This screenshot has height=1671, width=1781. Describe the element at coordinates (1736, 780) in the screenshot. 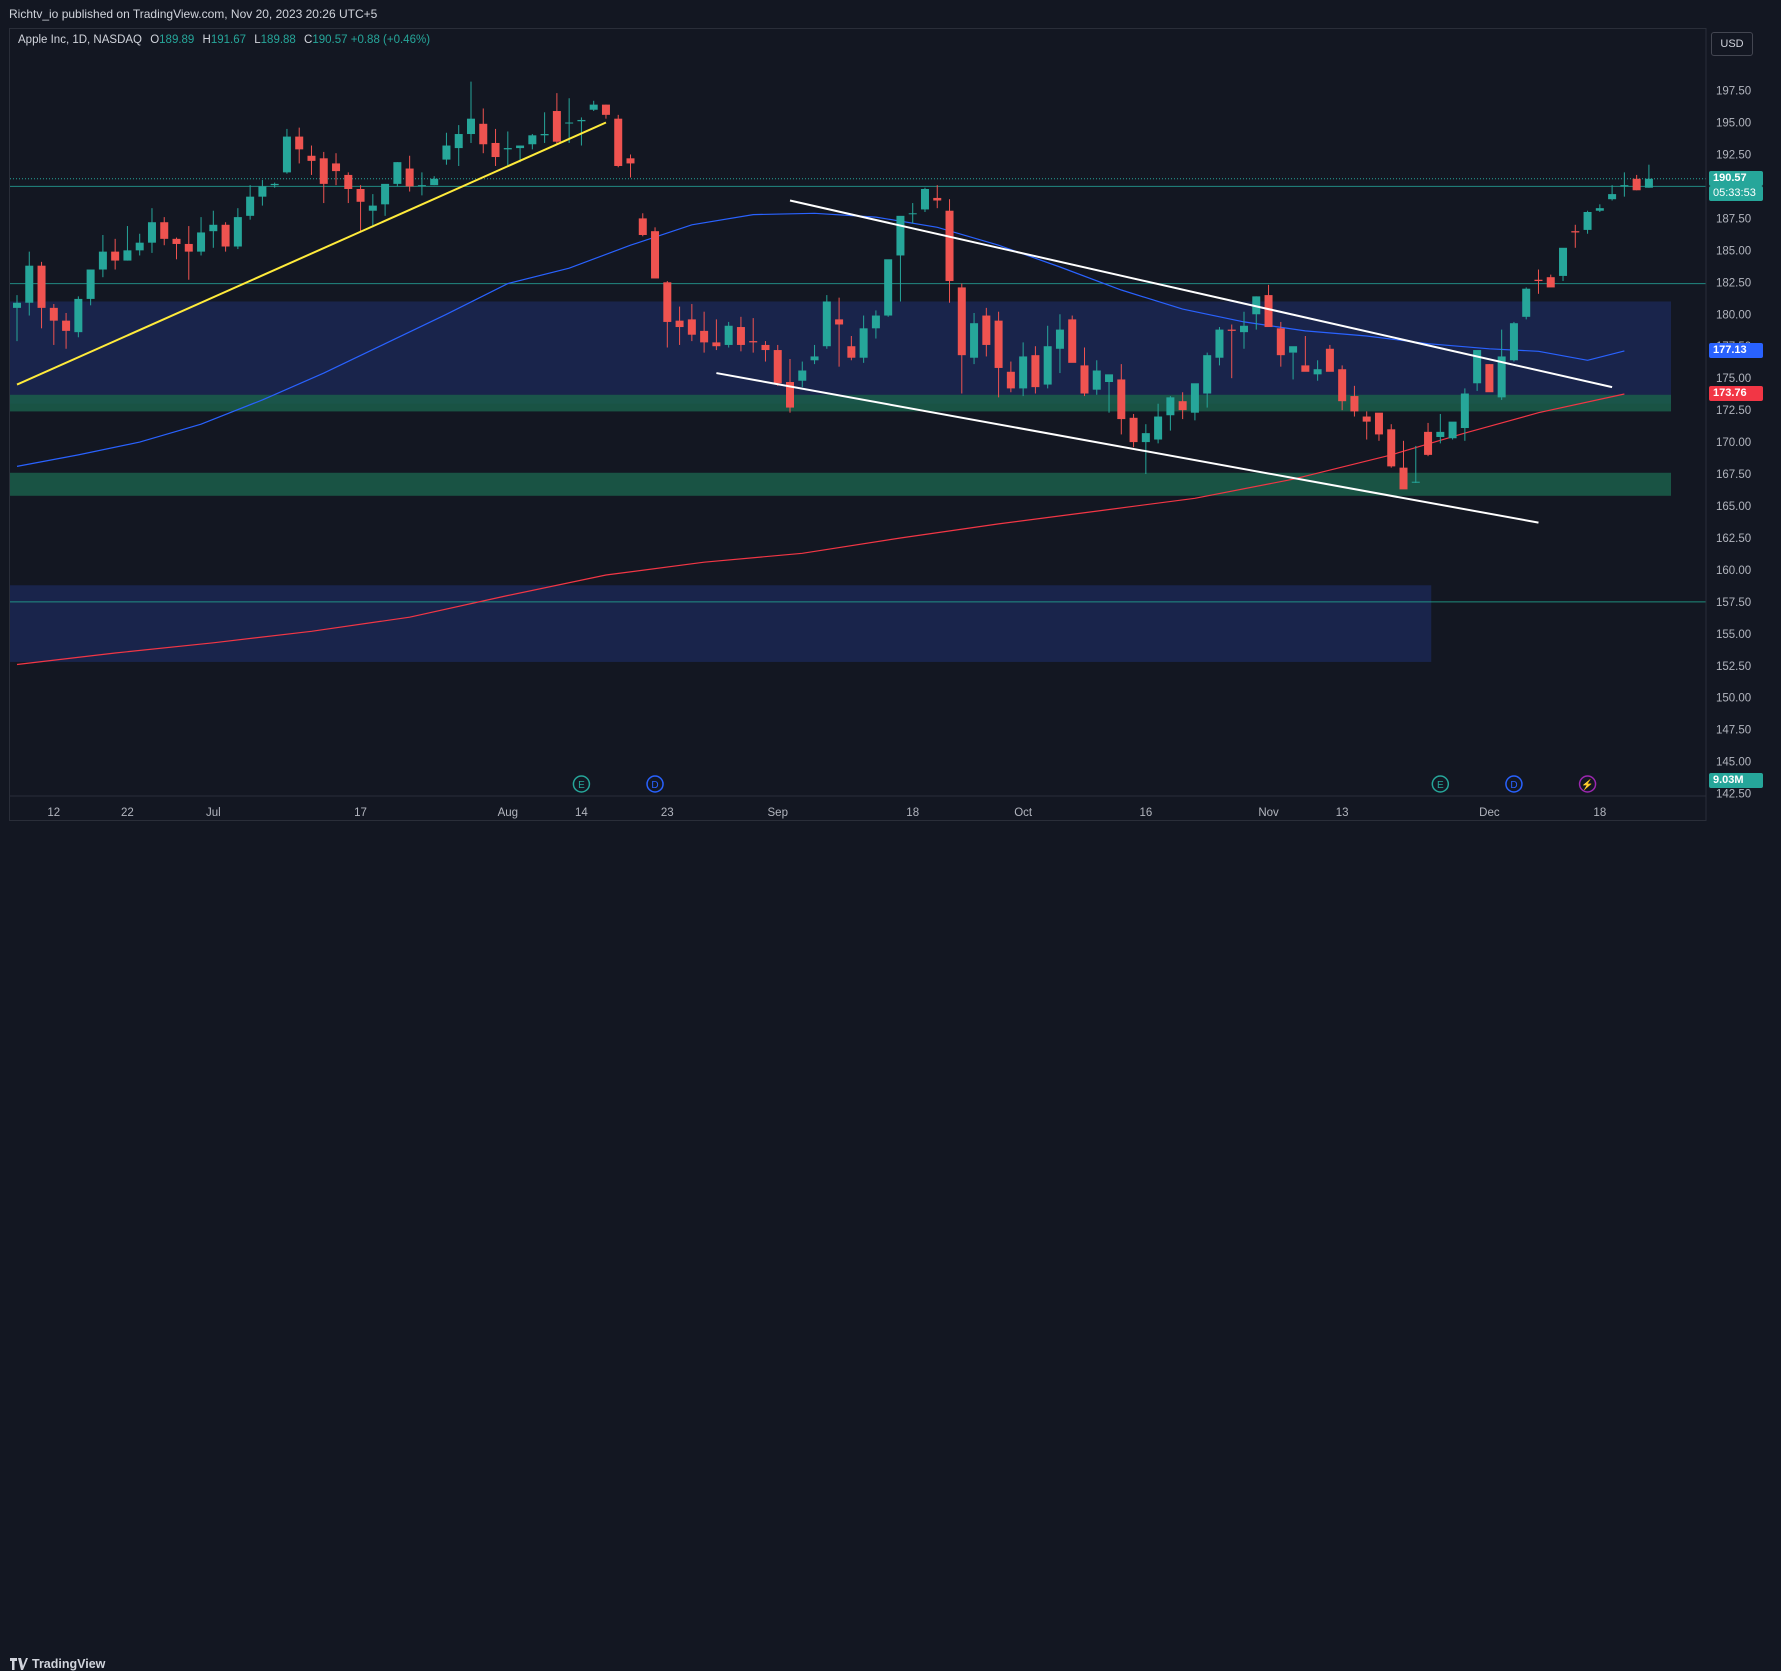

I see `volume-price-label: 9.03M` at that location.